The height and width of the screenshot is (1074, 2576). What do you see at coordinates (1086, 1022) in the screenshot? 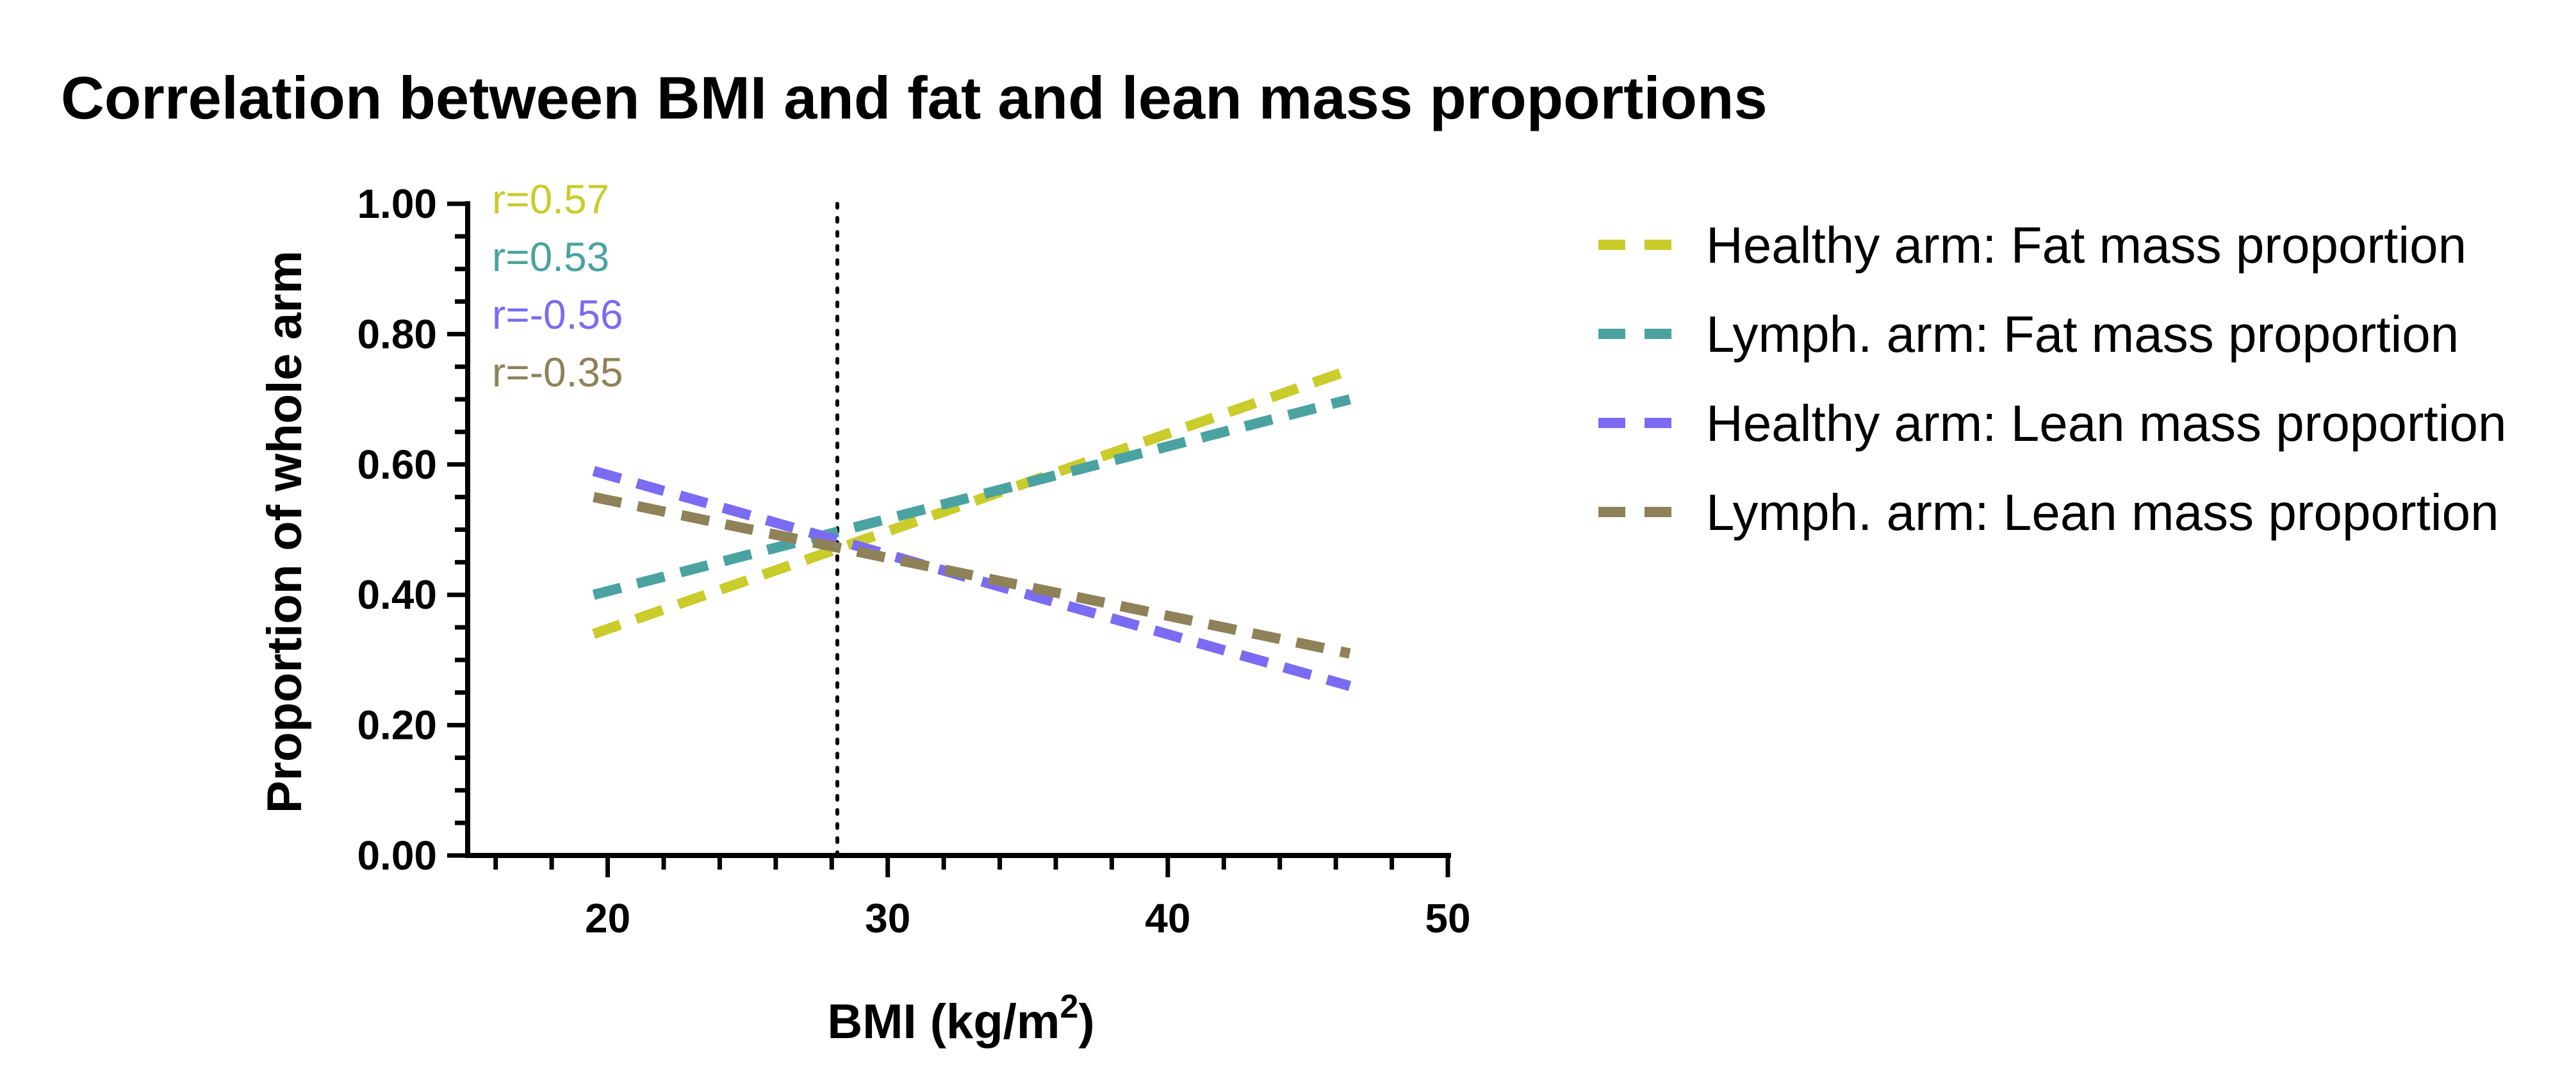
I see `x-axis-label-suffix: )` at bounding box center [1086, 1022].